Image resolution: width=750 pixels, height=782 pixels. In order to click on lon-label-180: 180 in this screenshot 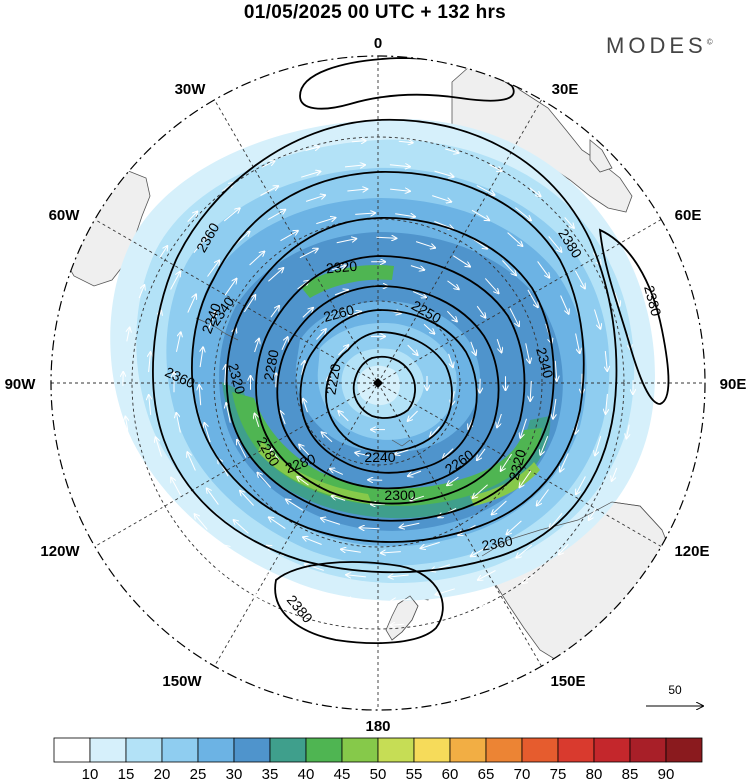, I will do `click(377, 726)`.